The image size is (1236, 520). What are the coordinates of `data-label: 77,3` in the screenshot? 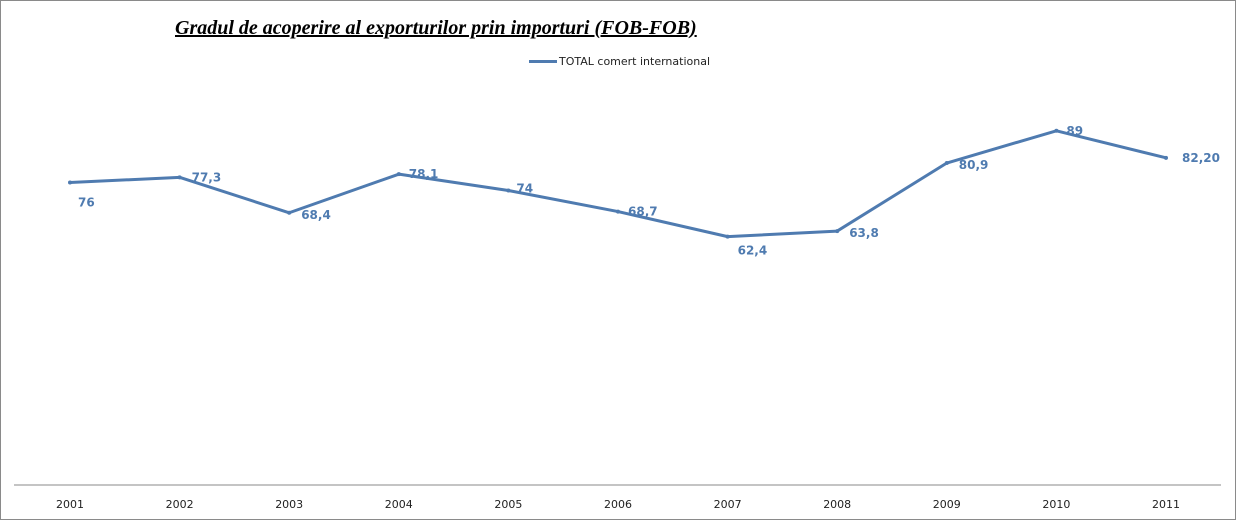 It's located at (207, 177).